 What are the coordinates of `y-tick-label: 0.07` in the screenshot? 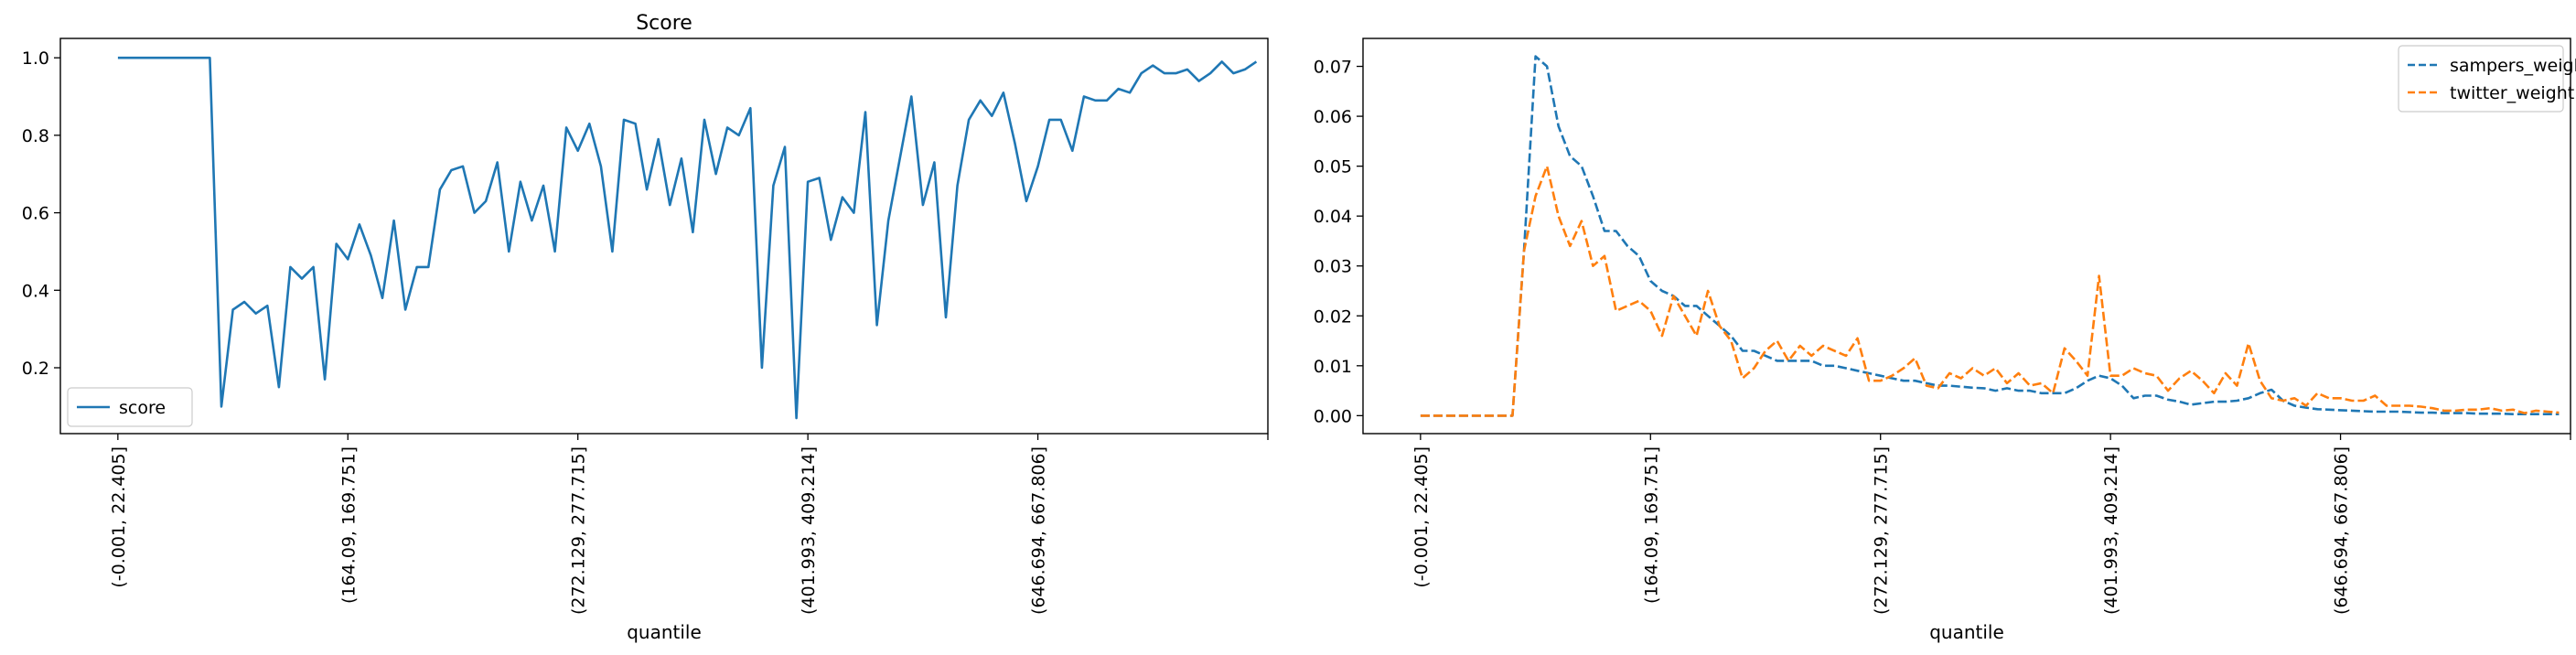 It's located at (1333, 68).